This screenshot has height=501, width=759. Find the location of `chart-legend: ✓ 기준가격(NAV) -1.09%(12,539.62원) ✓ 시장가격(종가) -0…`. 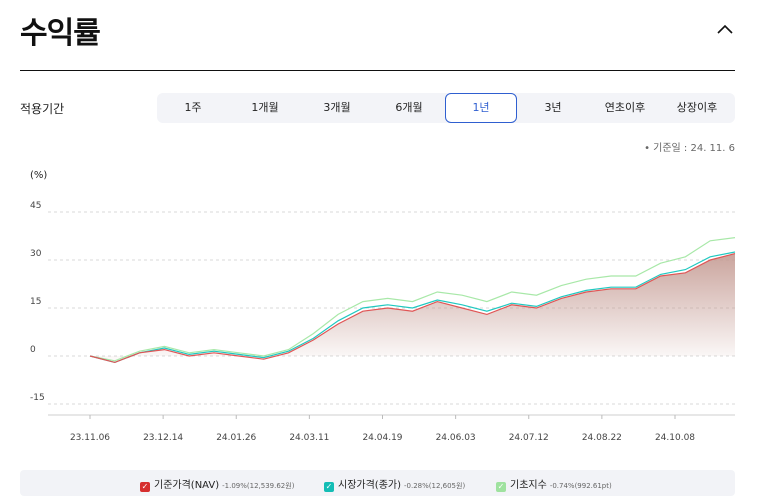

chart-legend: ✓ 기준가격(NAV) -1.09%(12,539.62원) ✓ 시장가격(종가) -0… is located at coordinates (377, 483).